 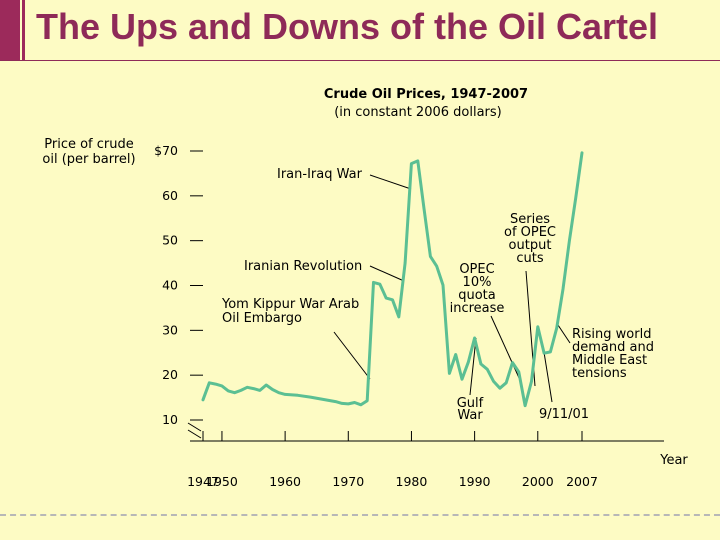 What do you see at coordinates (352, 355) in the screenshot?
I see `annotation-leader-yom-kippur` at bounding box center [352, 355].